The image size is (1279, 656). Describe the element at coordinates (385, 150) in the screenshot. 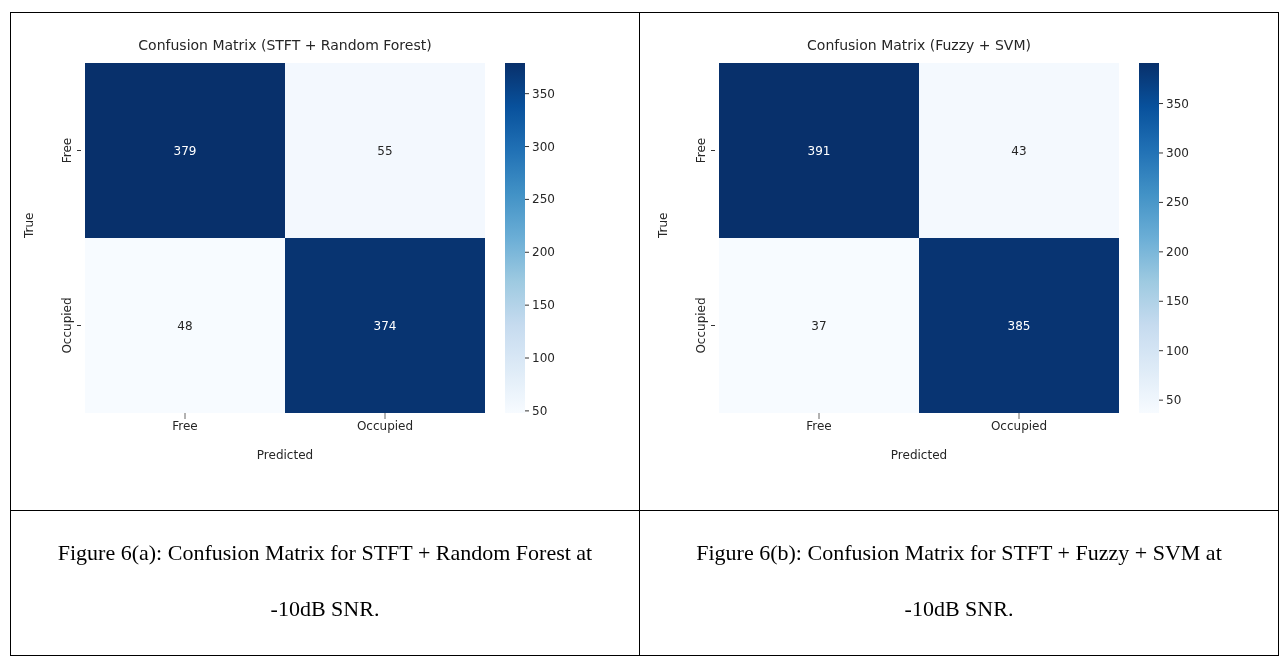

I see `data-label: 55` at that location.